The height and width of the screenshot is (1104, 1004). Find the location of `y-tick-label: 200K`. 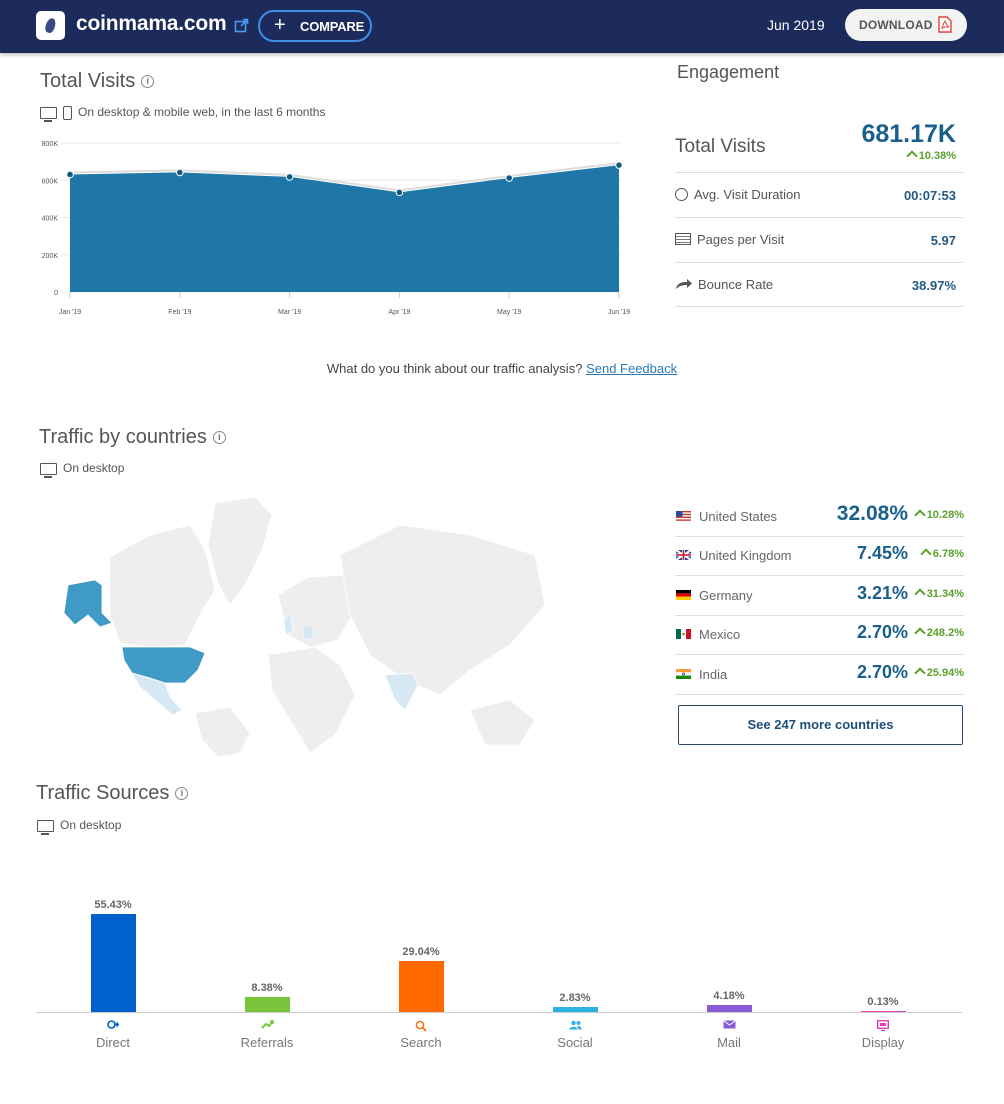

y-tick-label: 200K is located at coordinates (50, 256).